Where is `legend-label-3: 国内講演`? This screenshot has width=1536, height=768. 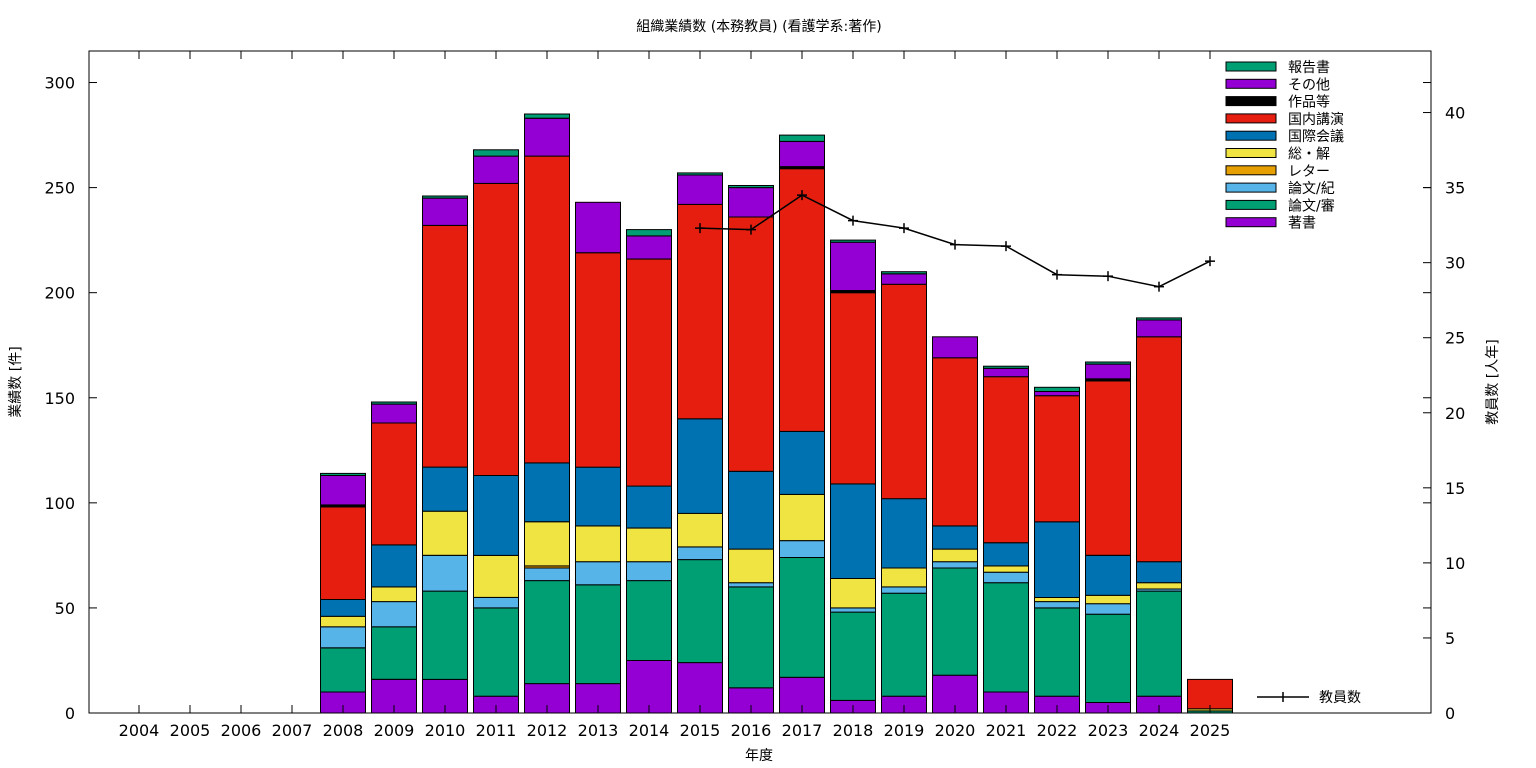
legend-label-3: 国内講演 is located at coordinates (1316, 120).